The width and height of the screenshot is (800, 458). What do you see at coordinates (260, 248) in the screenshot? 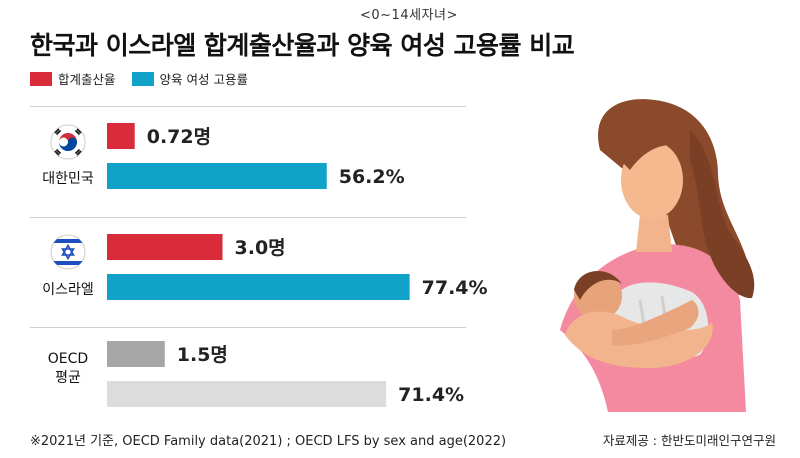
I see `data-label-fertility-israel: 3.0명` at bounding box center [260, 248].